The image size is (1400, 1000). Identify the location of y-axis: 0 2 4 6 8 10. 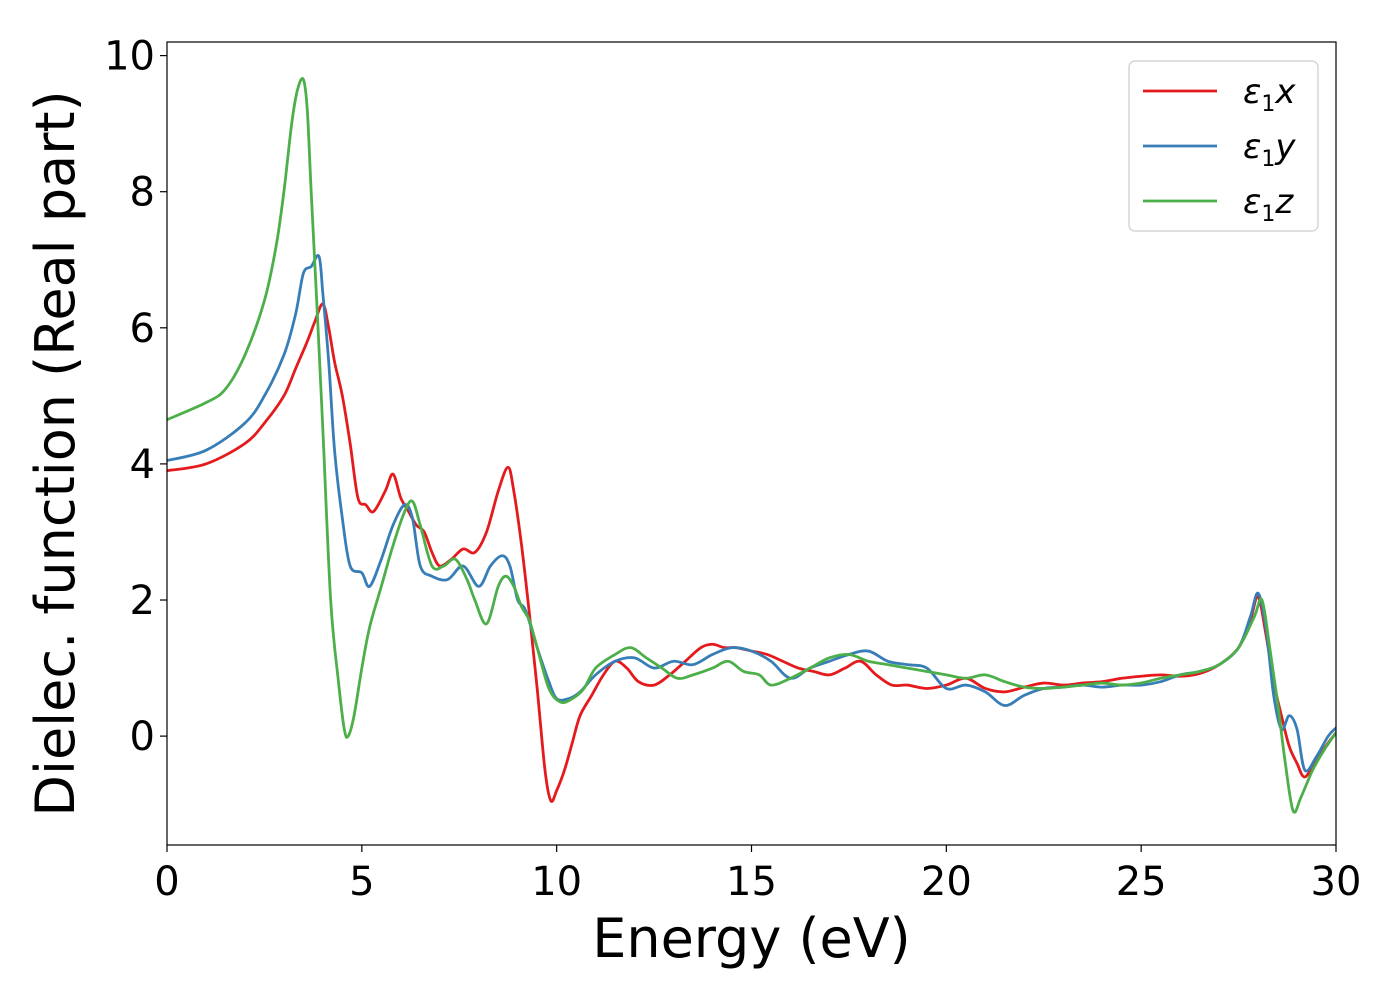
(135, 397).